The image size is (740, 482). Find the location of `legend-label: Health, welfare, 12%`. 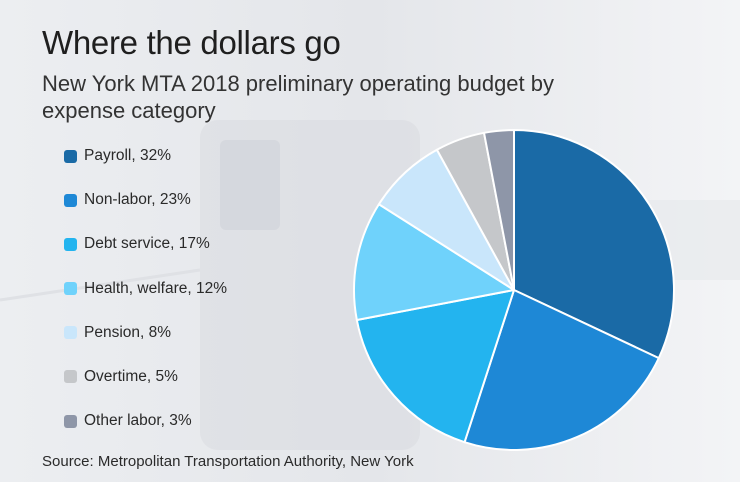

legend-label: Health, welfare, 12% is located at coordinates (156, 288).